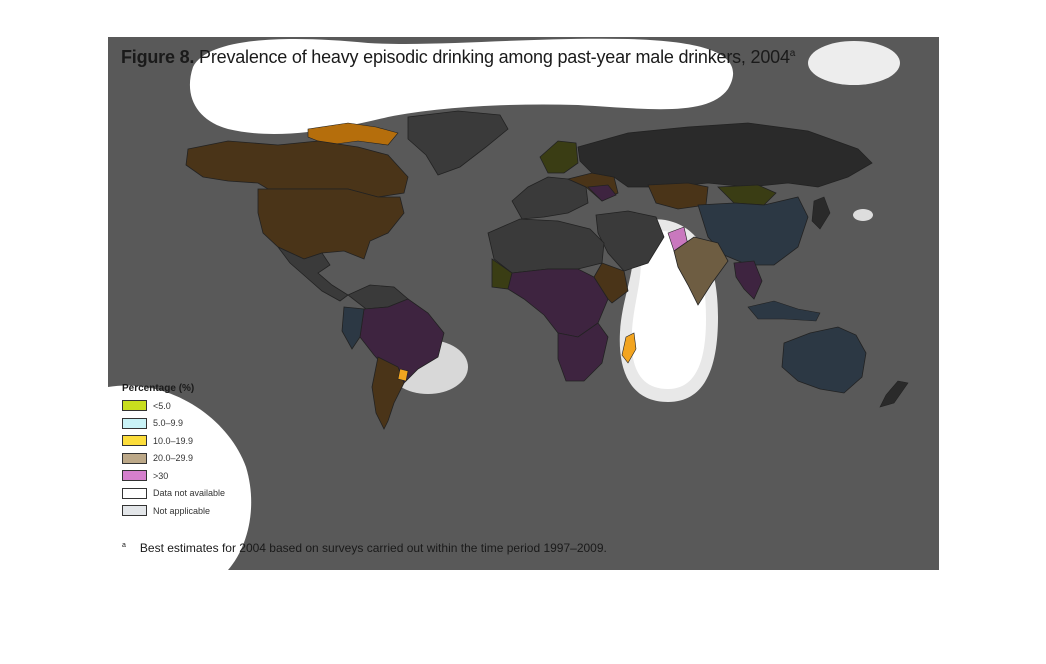 The image size is (1046, 664). Describe the element at coordinates (353, 328) in the screenshot. I see `peru` at that location.